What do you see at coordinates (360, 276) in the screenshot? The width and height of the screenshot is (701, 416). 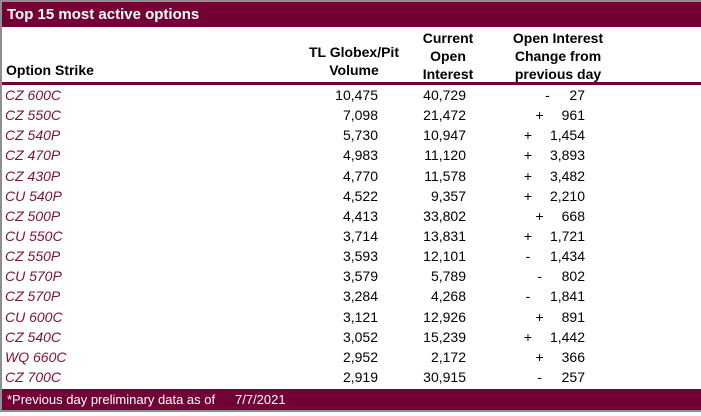 I see `volume-cell: 3,579` at bounding box center [360, 276].